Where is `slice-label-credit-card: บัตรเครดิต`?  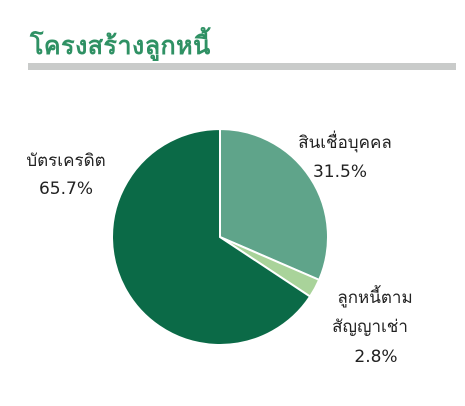 slice-label-credit-card: บัตรเครดิต is located at coordinates (65, 161).